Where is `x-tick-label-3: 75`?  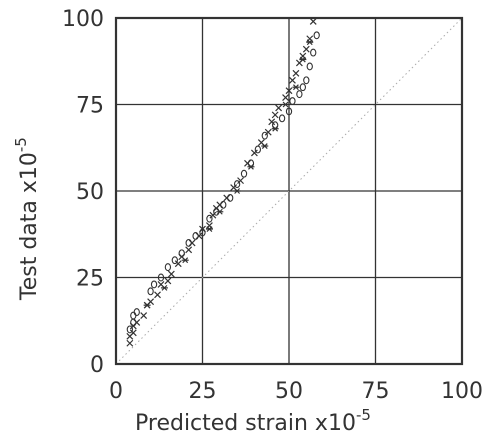 x-tick-label-3: 75 is located at coordinates (376, 391).